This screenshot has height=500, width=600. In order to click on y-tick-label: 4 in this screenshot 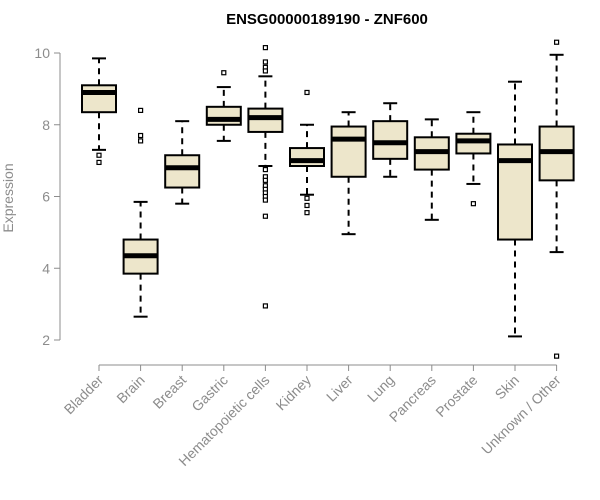, I will do `click(46, 268)`.